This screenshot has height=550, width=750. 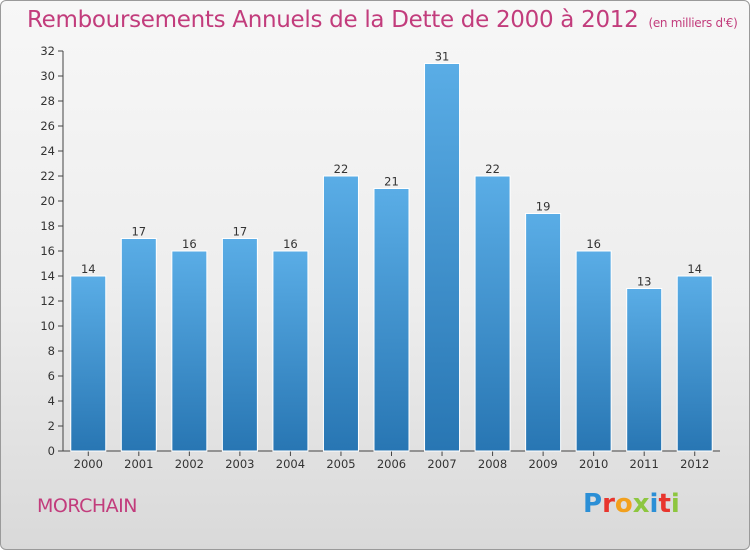 I want to click on city-name: MORCHAIN, so click(x=87, y=506).